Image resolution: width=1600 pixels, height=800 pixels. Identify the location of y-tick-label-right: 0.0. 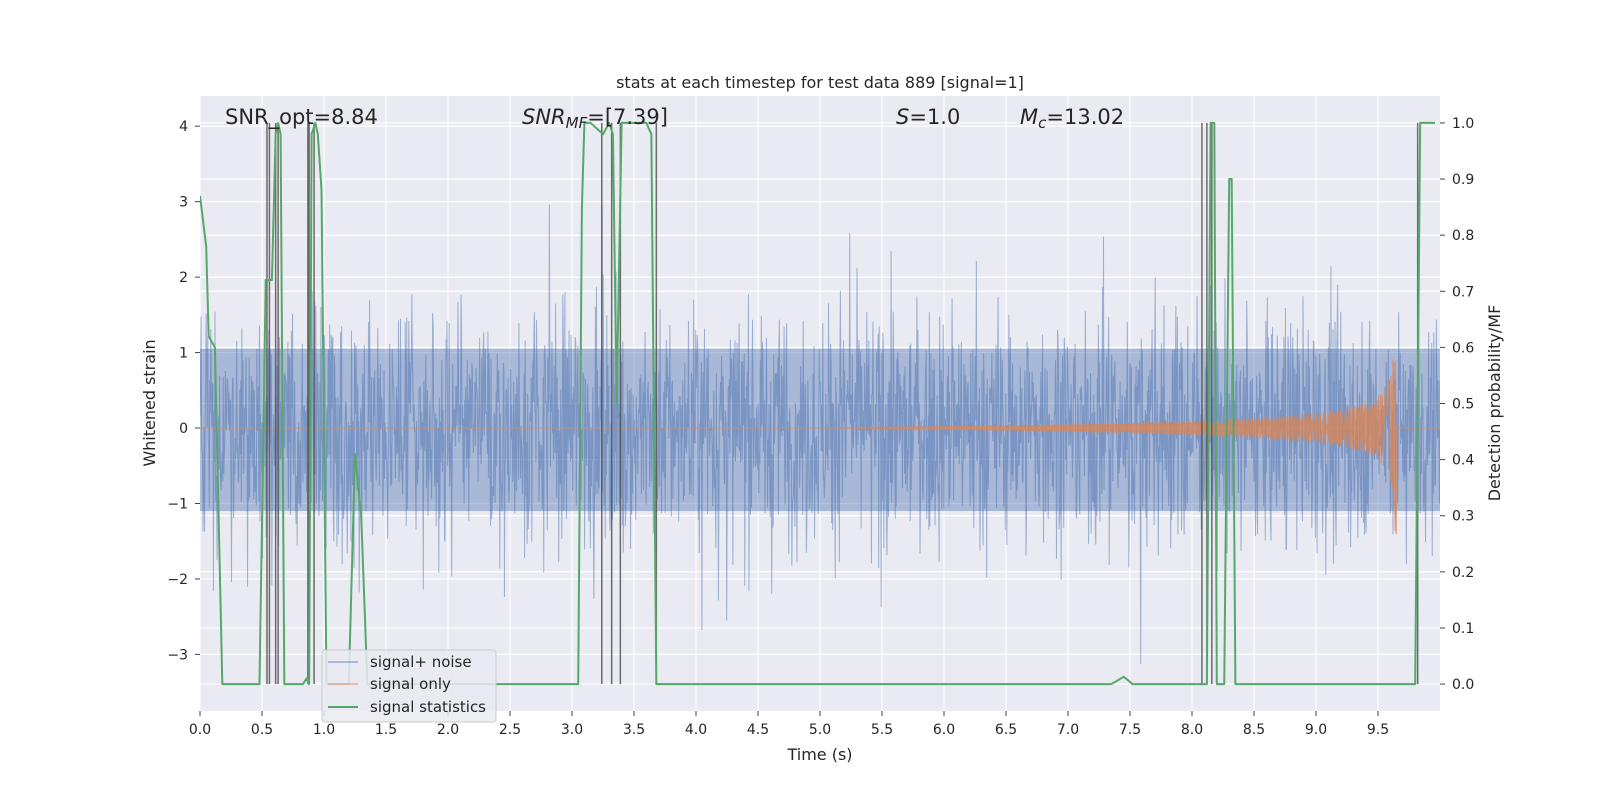
(1463, 685).